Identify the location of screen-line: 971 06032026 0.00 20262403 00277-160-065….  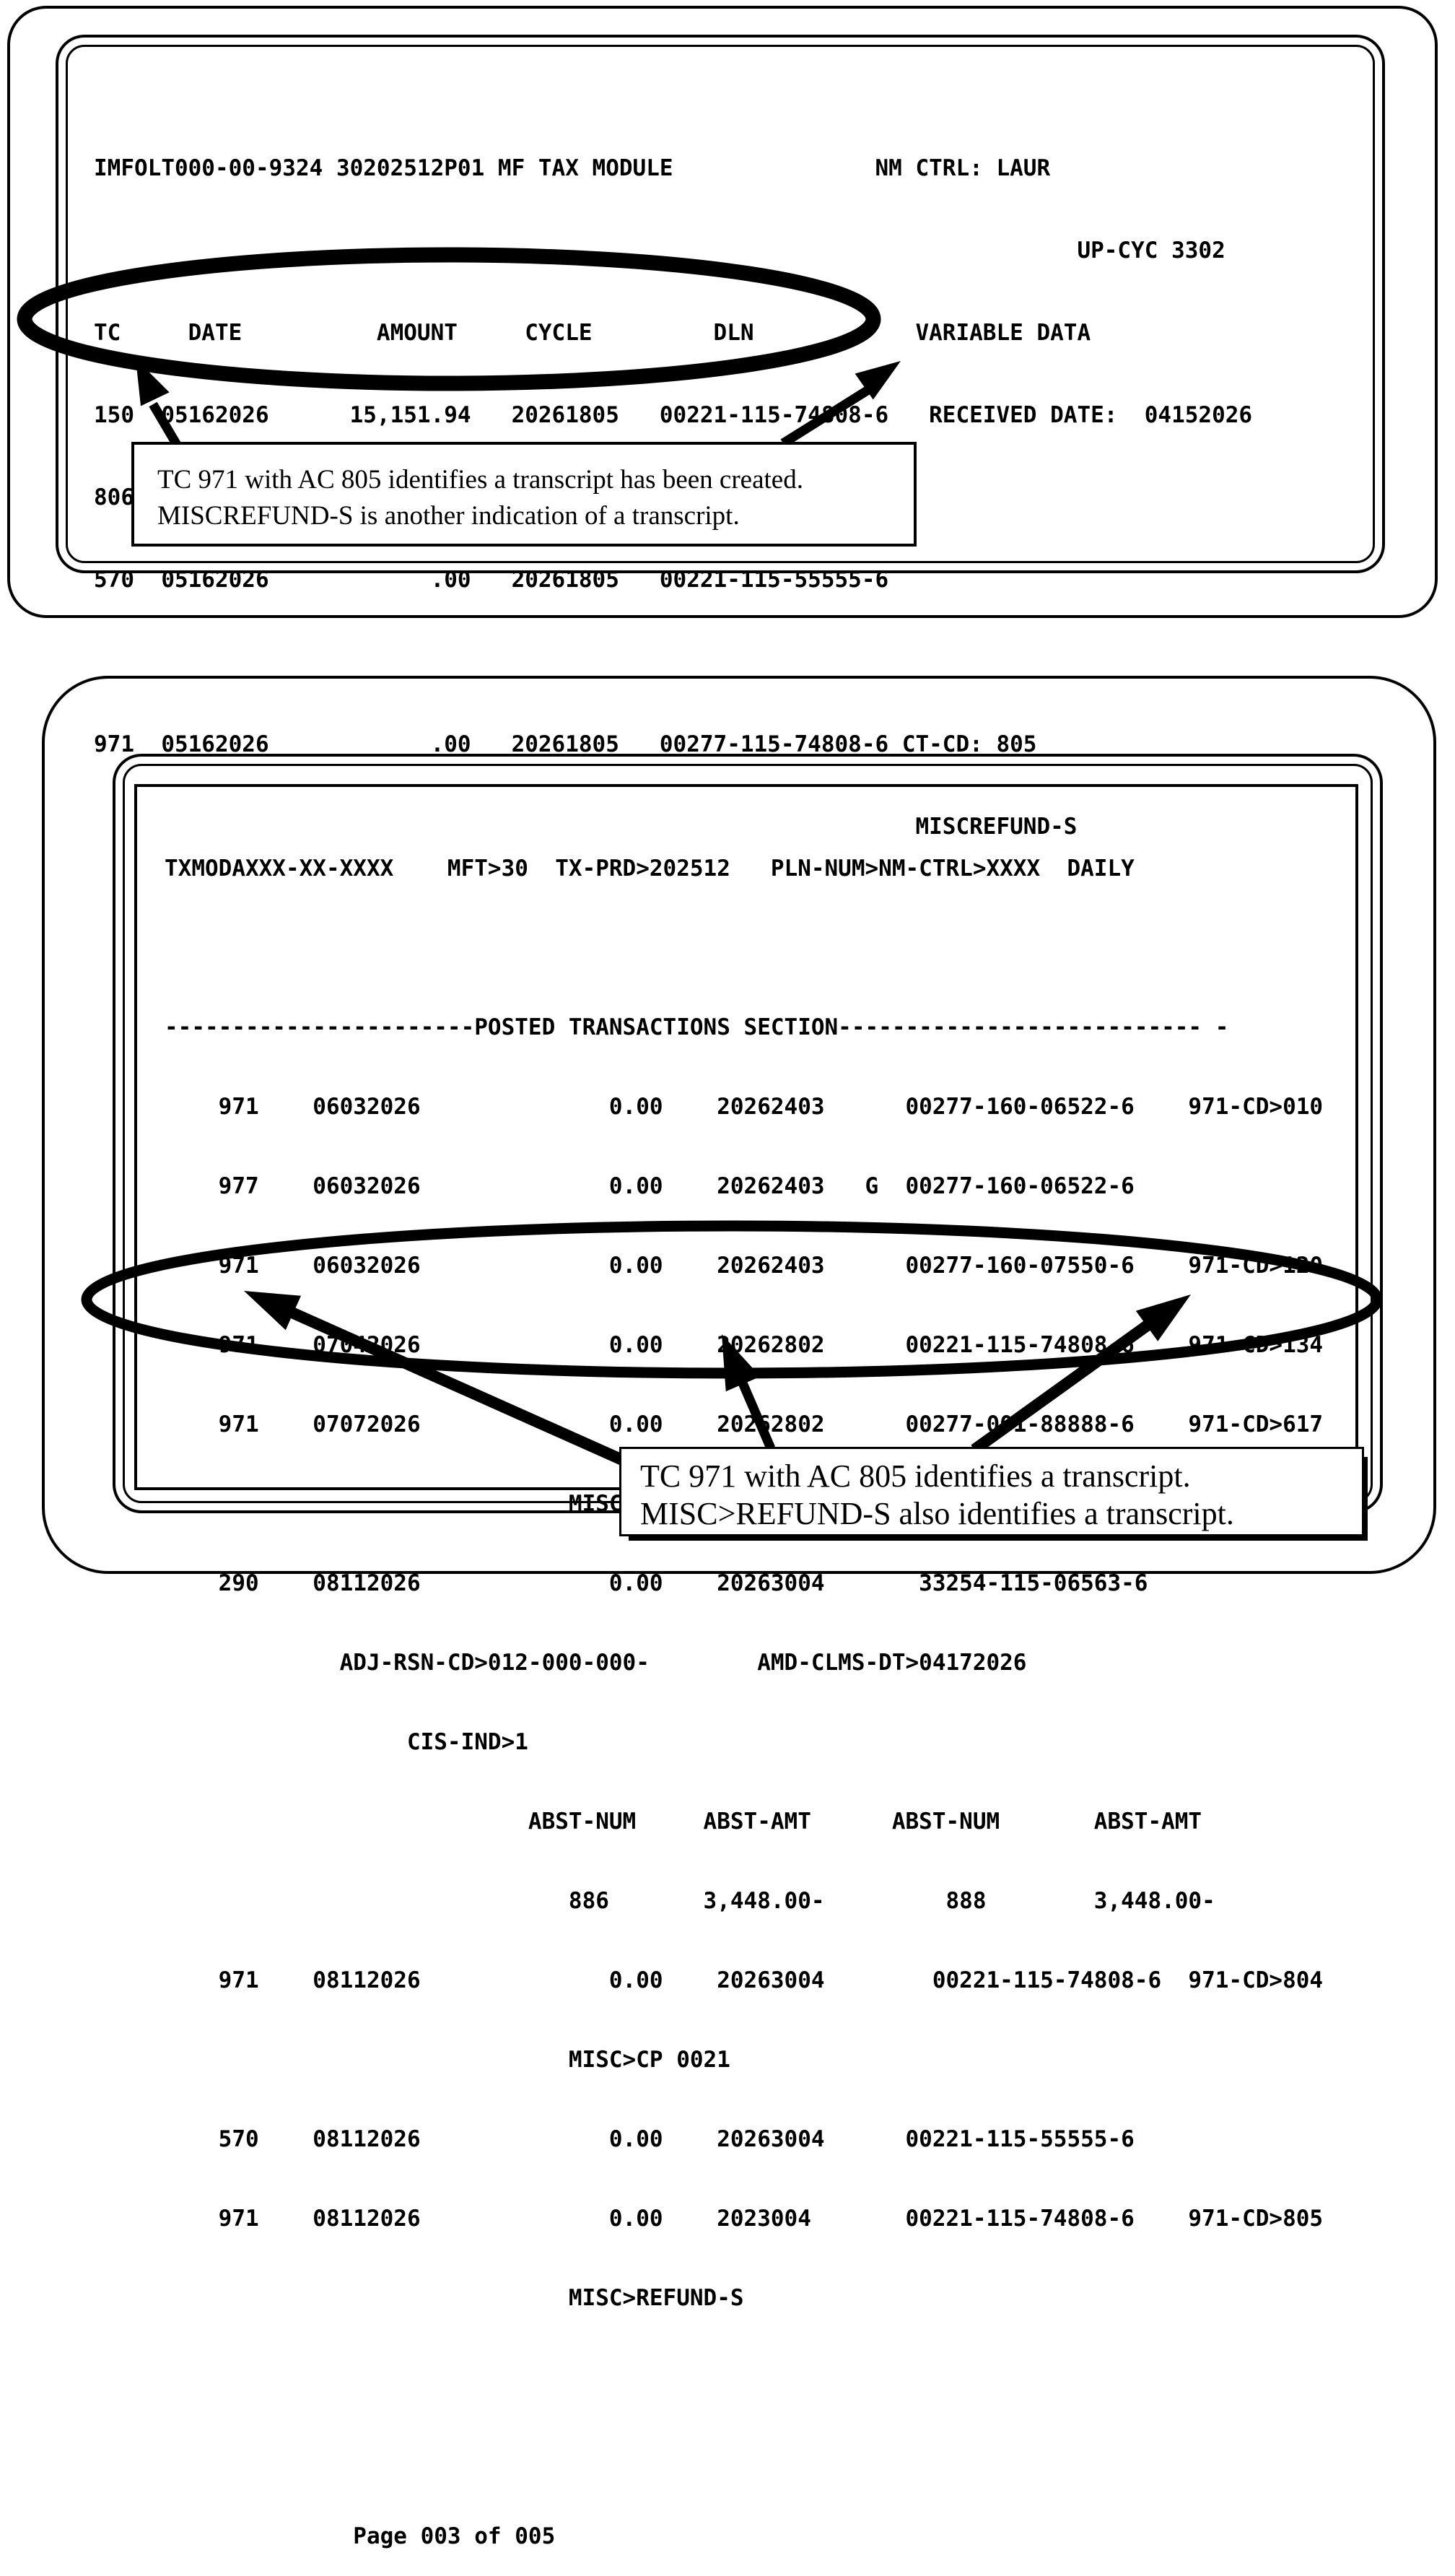
(744, 1107).